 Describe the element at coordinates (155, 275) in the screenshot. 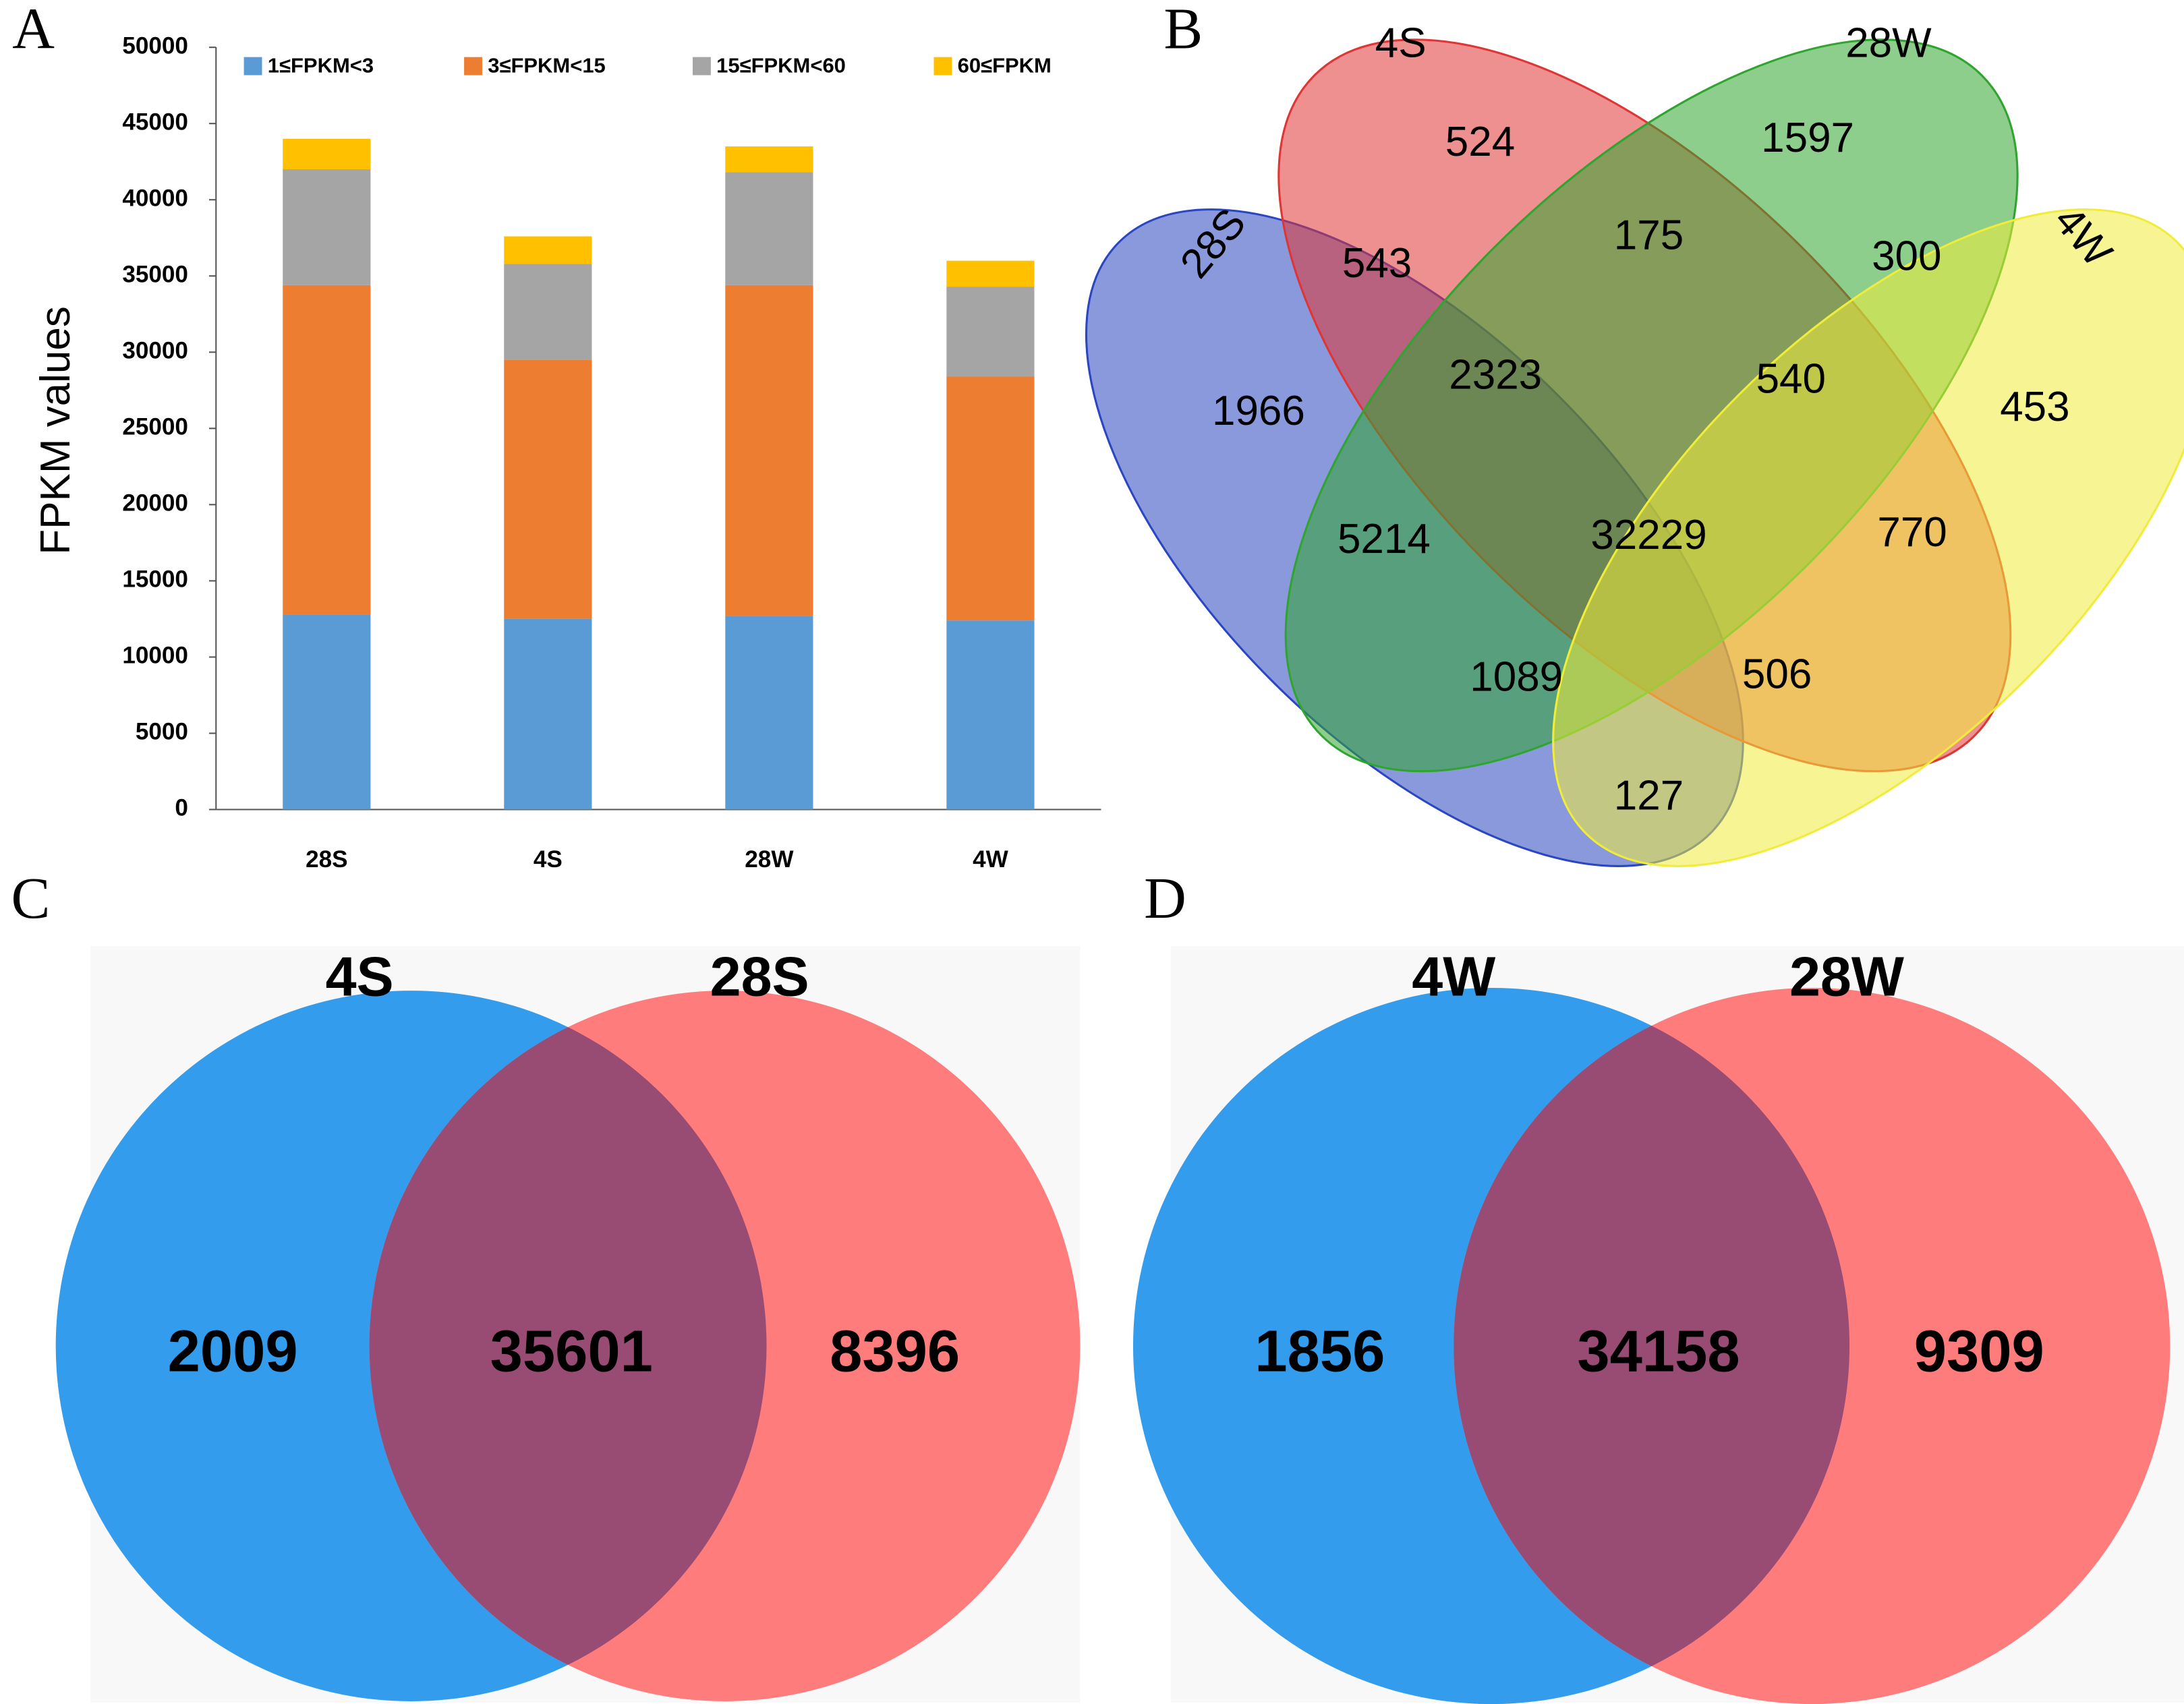

I see `y-tick-label: 35000` at that location.